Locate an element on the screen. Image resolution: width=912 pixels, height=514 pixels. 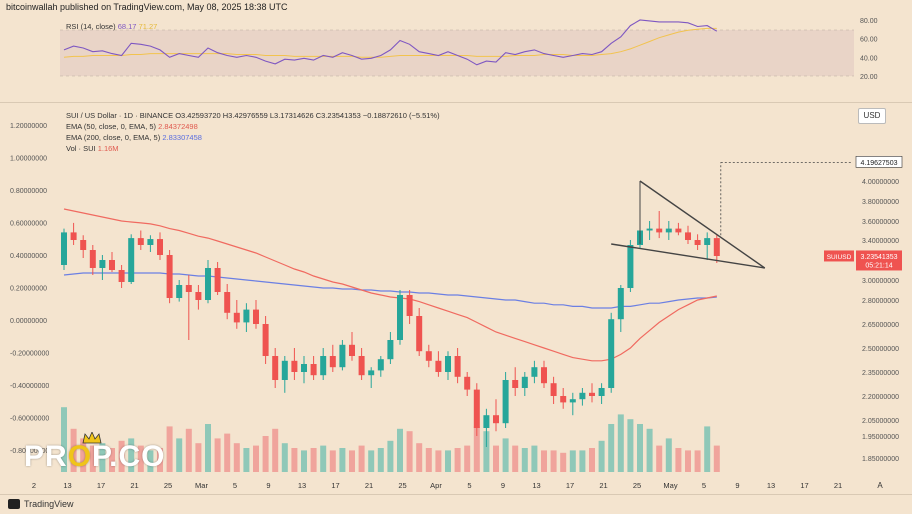
wedge-lower-line is located at coordinates (688, 256).